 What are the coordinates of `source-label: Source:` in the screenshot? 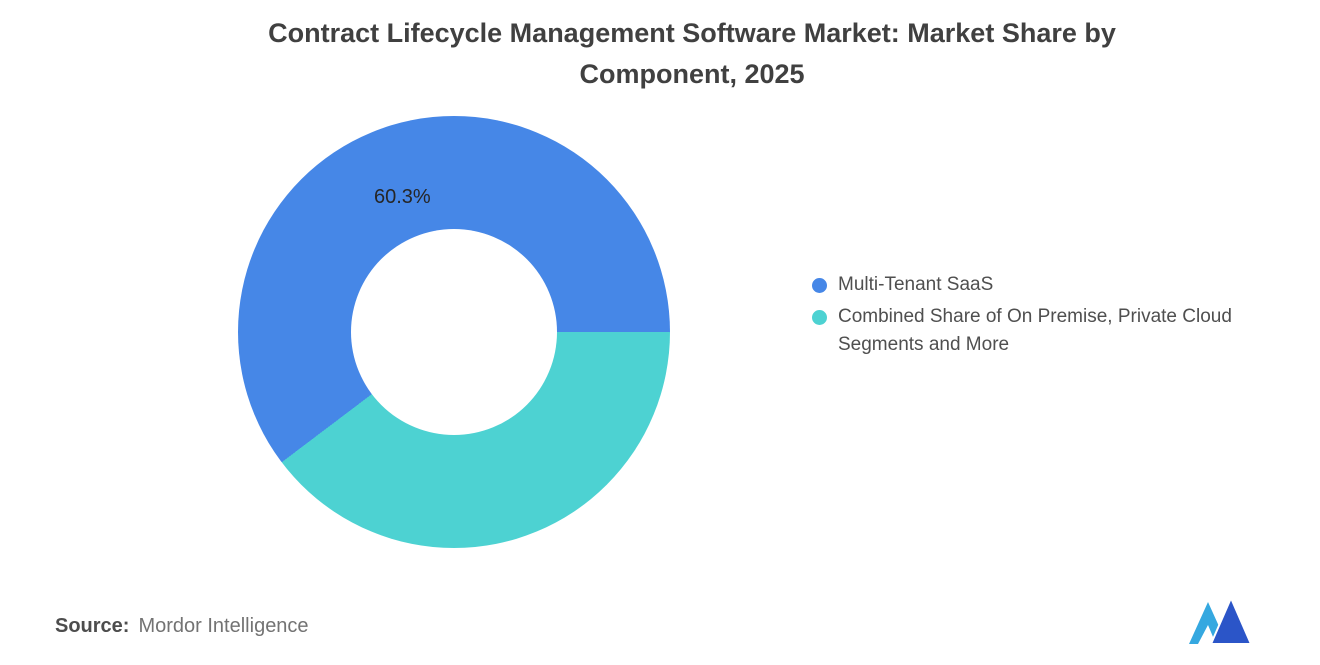 It's located at (92, 626).